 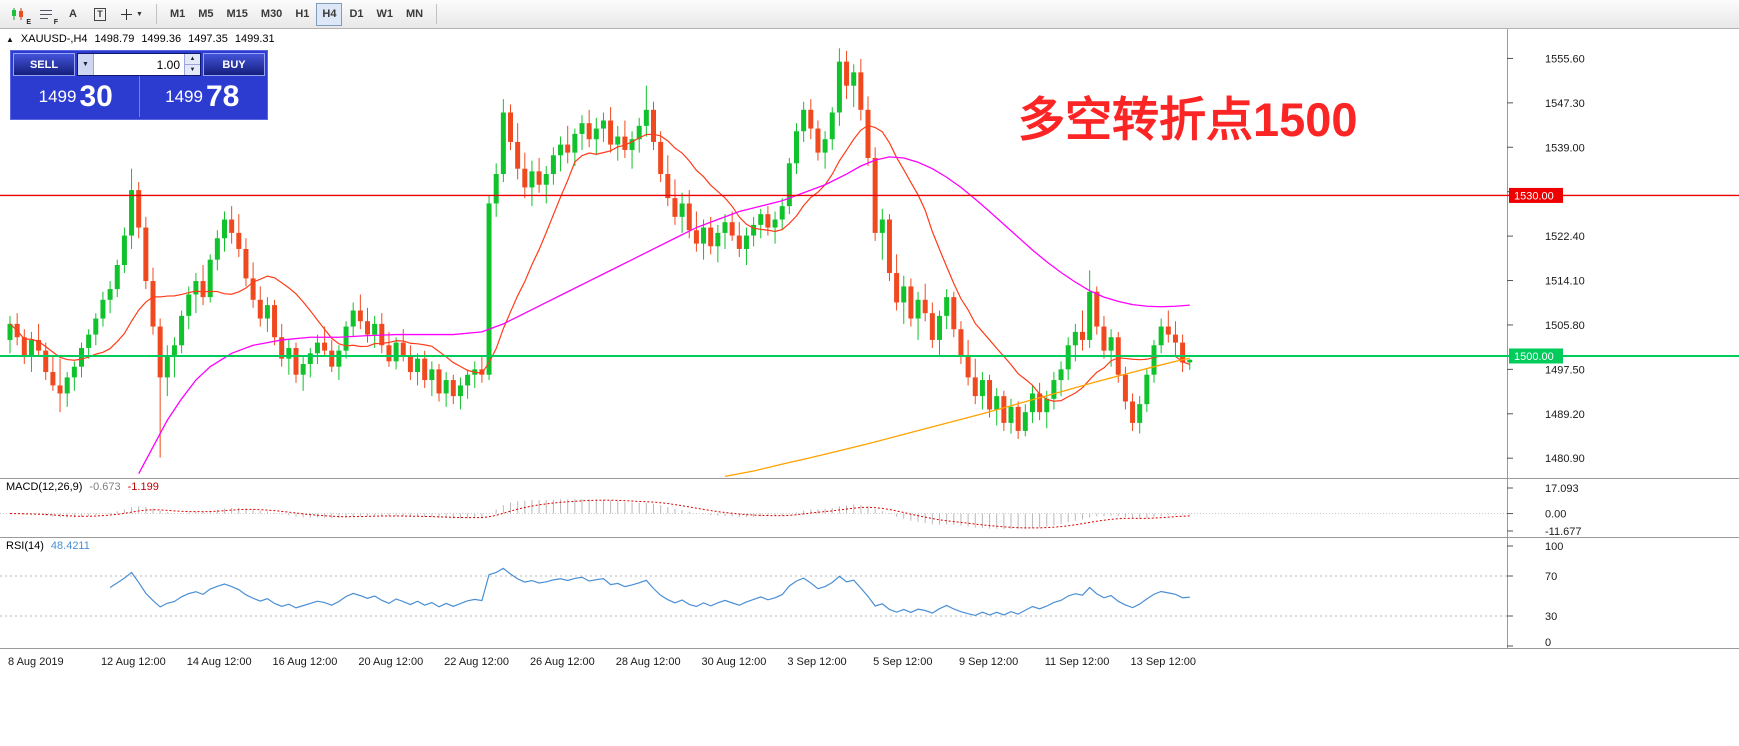 I want to click on crosshair-glyph, so click(x=126, y=14).